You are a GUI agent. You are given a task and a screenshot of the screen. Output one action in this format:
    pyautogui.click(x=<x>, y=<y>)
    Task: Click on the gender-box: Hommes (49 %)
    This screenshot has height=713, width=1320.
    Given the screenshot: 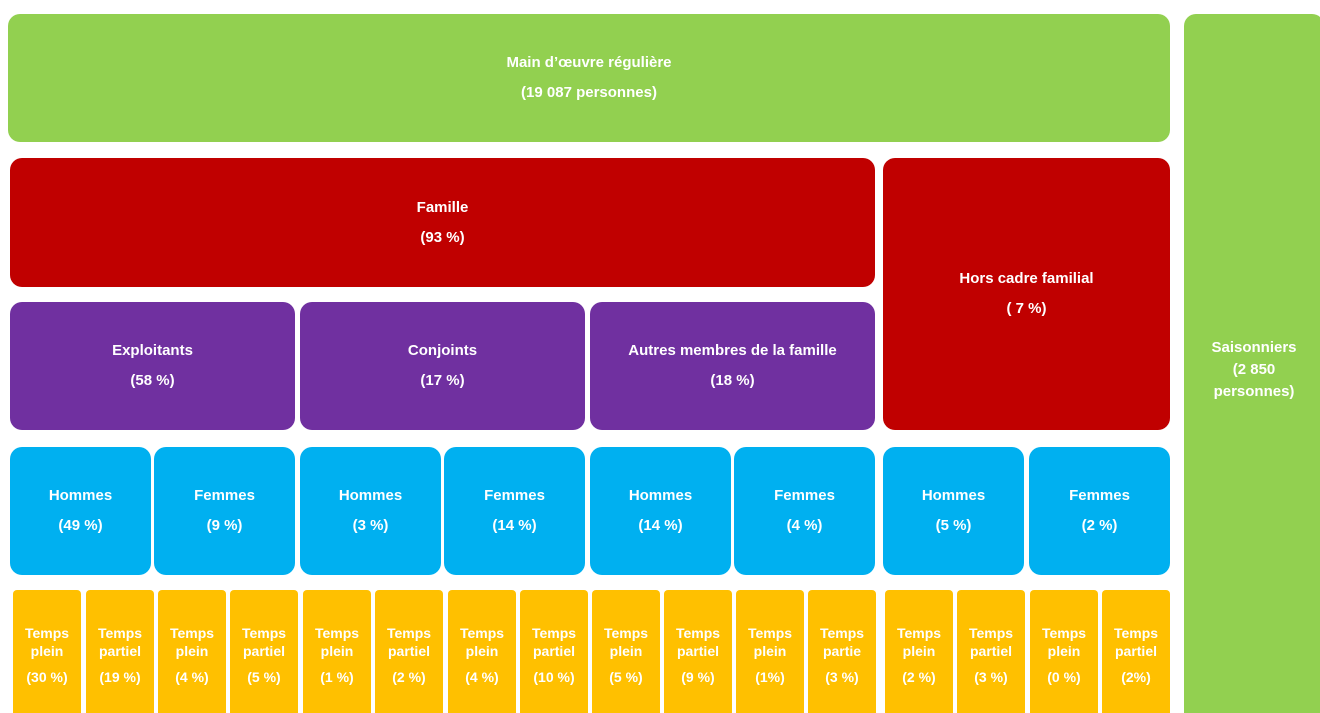 What is the action you would take?
    pyautogui.click(x=80, y=511)
    